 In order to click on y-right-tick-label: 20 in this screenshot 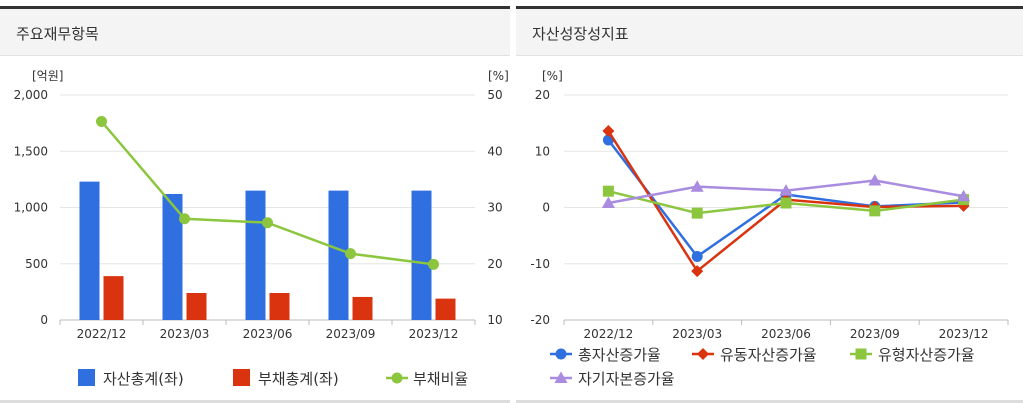, I will do `click(494, 264)`.